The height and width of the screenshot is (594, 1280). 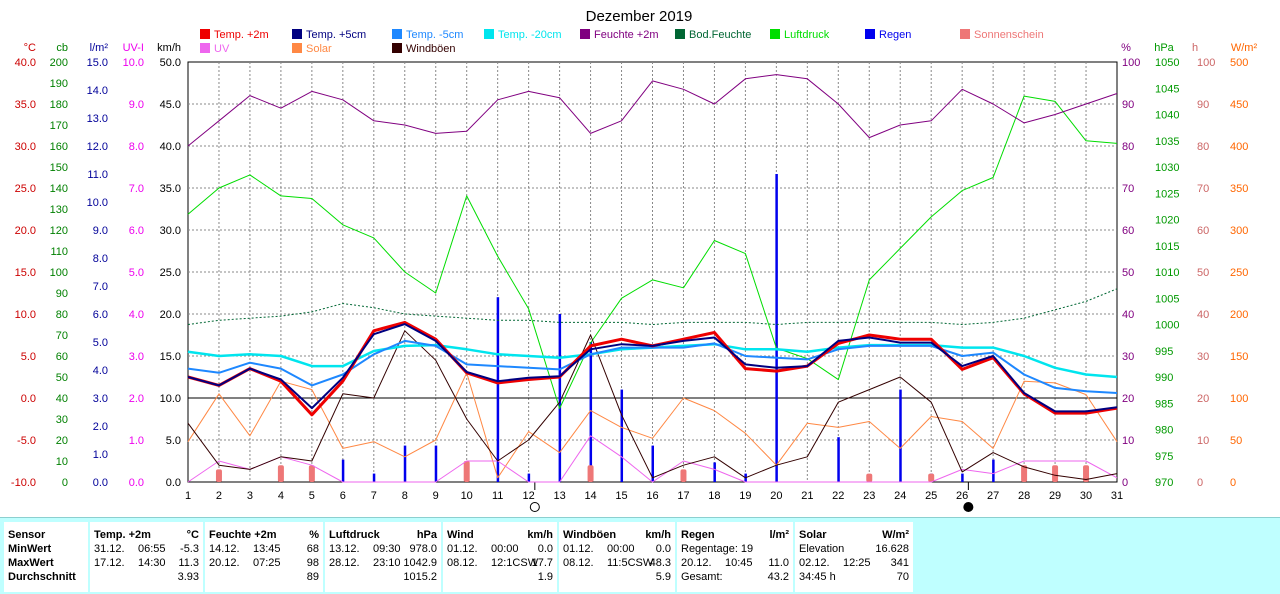 I want to click on right-axis-tick-label: 200, so click(x=1239, y=315).